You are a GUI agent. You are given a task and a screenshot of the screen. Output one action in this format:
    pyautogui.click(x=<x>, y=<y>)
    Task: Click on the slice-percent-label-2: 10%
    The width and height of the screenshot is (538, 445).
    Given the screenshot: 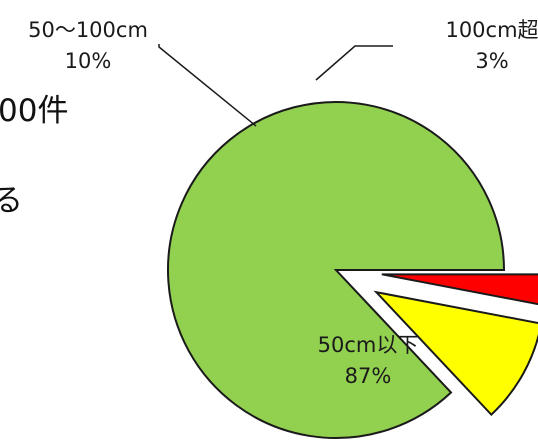 What is the action you would take?
    pyautogui.click(x=88, y=61)
    